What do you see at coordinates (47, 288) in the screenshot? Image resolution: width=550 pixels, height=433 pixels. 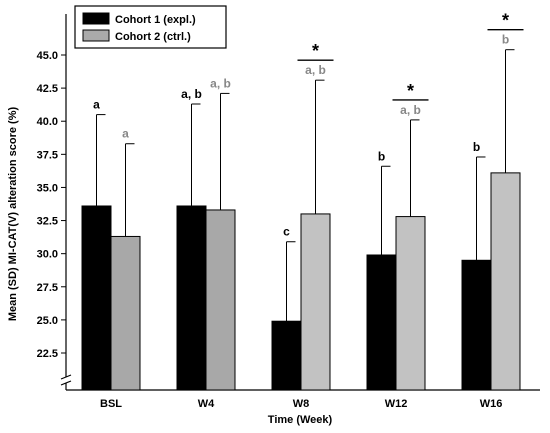 I see `y-tick-label: 27.5` at bounding box center [47, 288].